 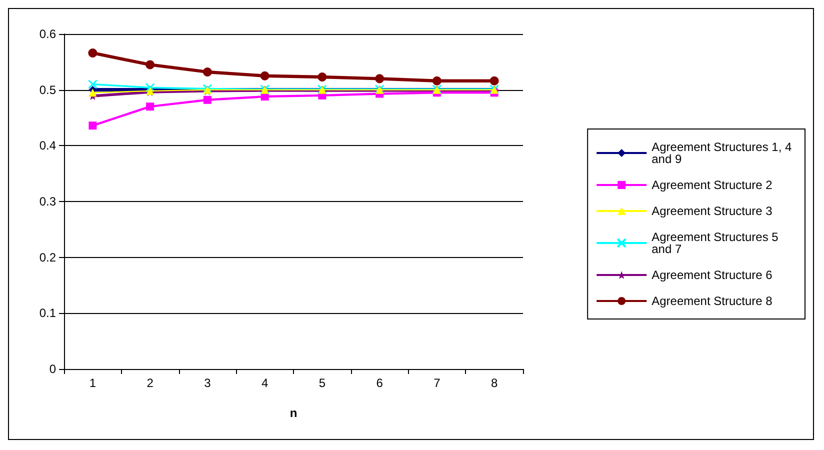 I want to click on x-tick-label: 4, so click(x=264, y=383).